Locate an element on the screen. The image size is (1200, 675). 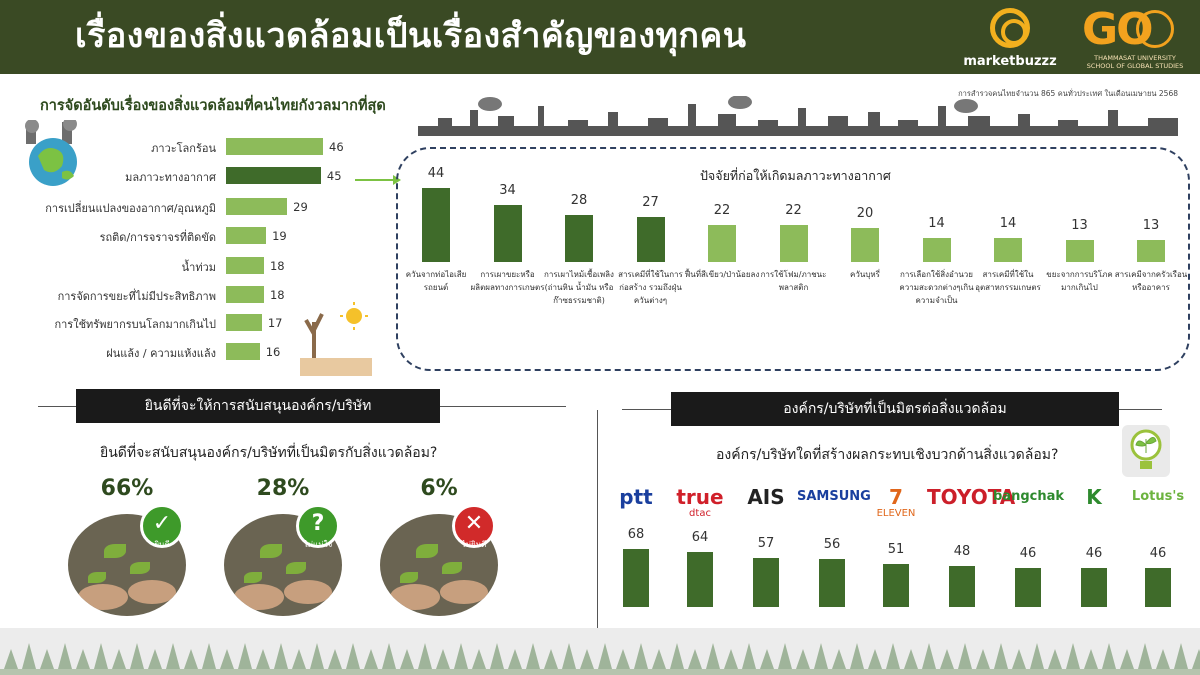
support-percent: 66% is located at coordinates (127, 488).